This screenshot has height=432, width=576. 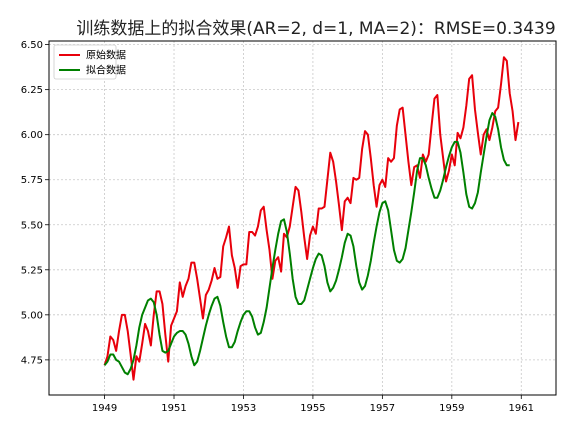 What do you see at coordinates (173, 408) in the screenshot?
I see `x-tick-label: 1951` at bounding box center [173, 408].